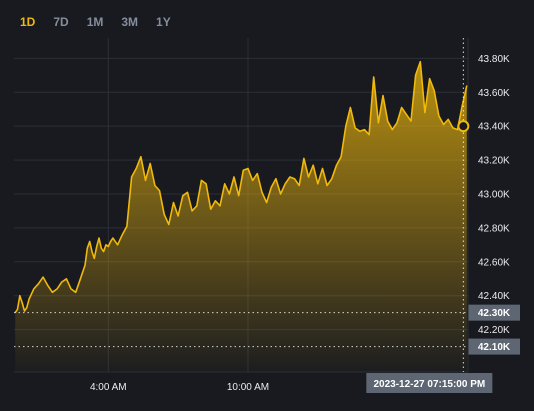  Describe the element at coordinates (494, 262) in the screenshot. I see `y-tick-label: 42.60K` at that location.